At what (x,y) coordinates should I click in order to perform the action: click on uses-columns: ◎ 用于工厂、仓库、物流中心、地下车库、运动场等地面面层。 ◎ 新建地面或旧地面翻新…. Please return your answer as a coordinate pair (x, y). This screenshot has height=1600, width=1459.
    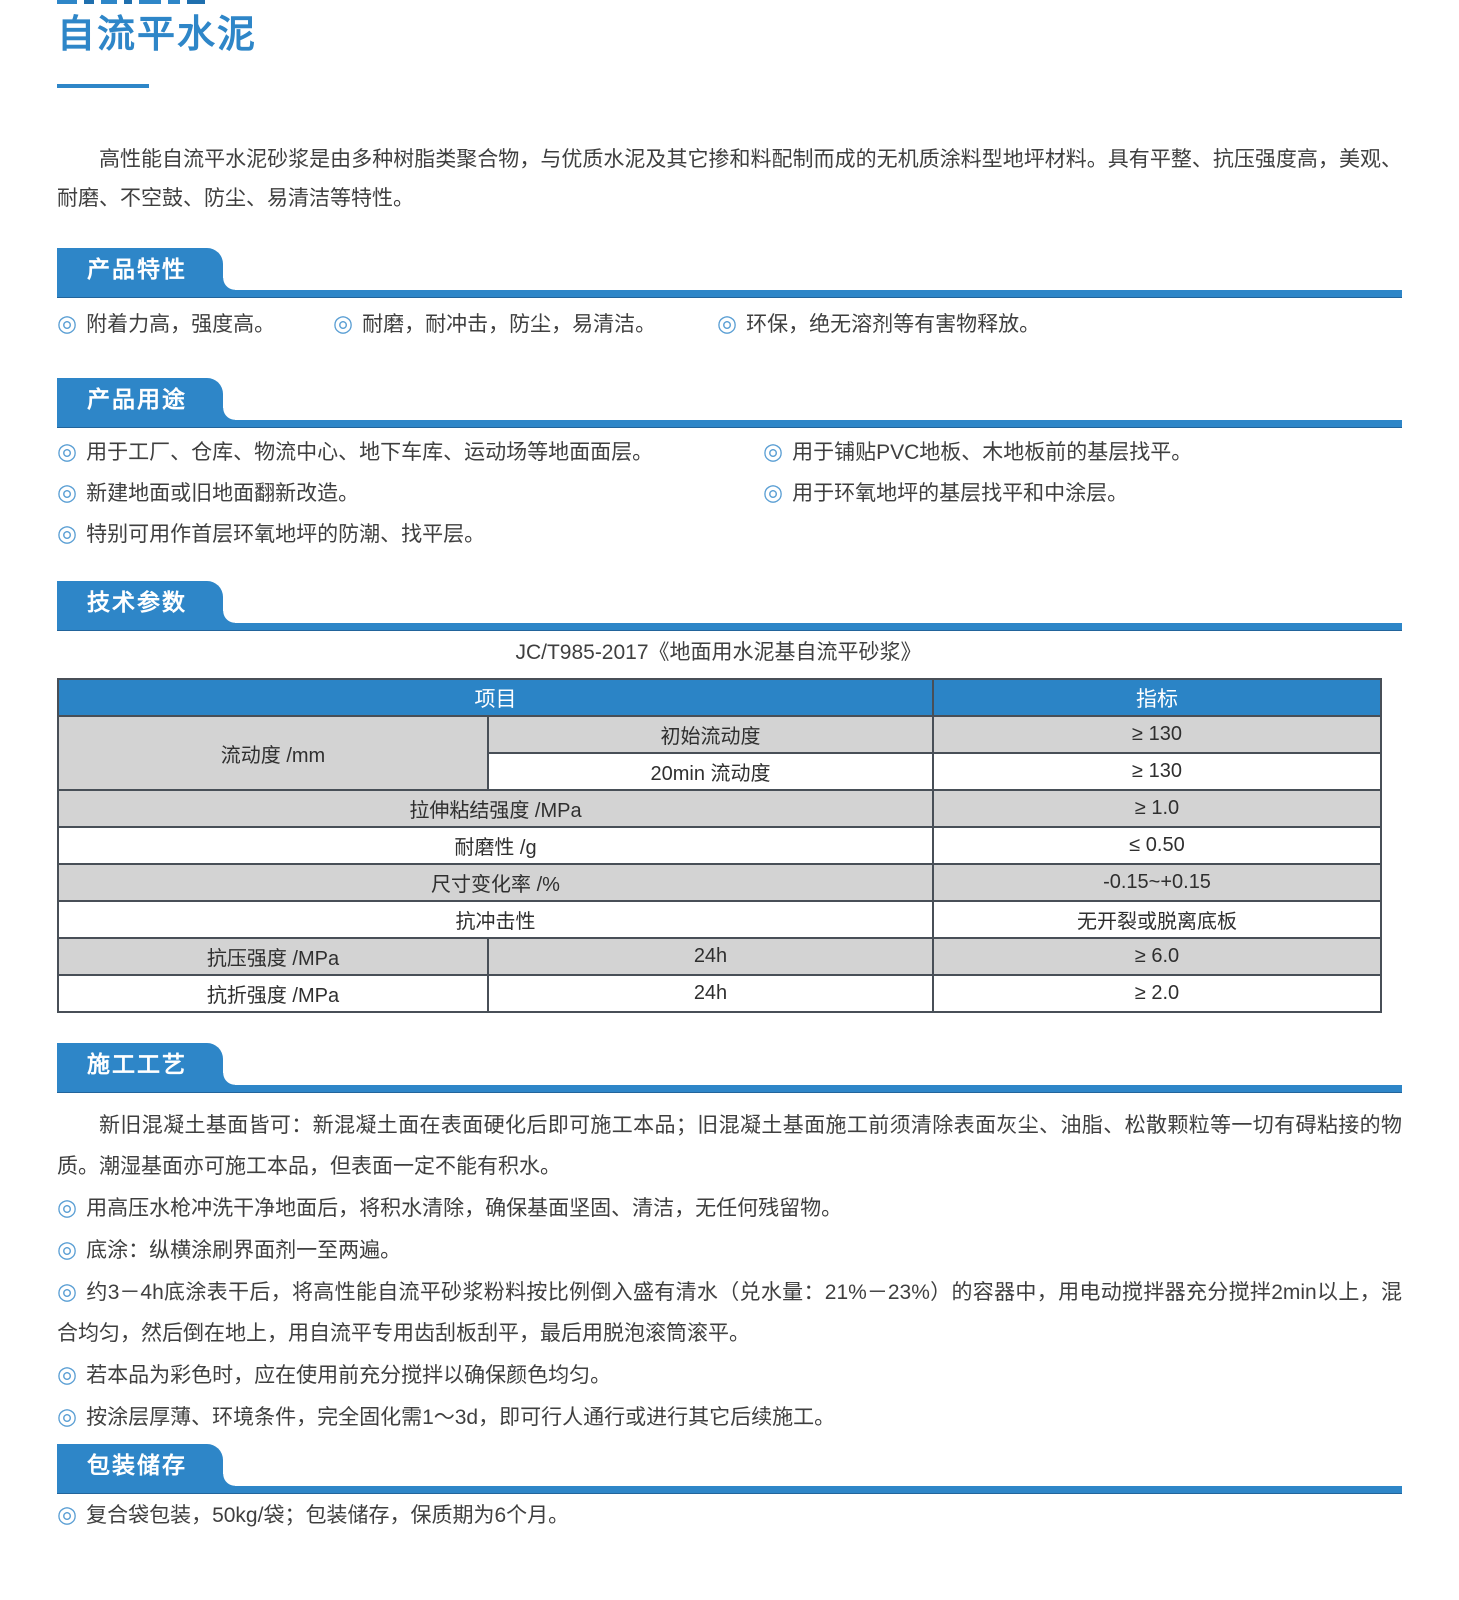
    Looking at the image, I should click on (729, 497).